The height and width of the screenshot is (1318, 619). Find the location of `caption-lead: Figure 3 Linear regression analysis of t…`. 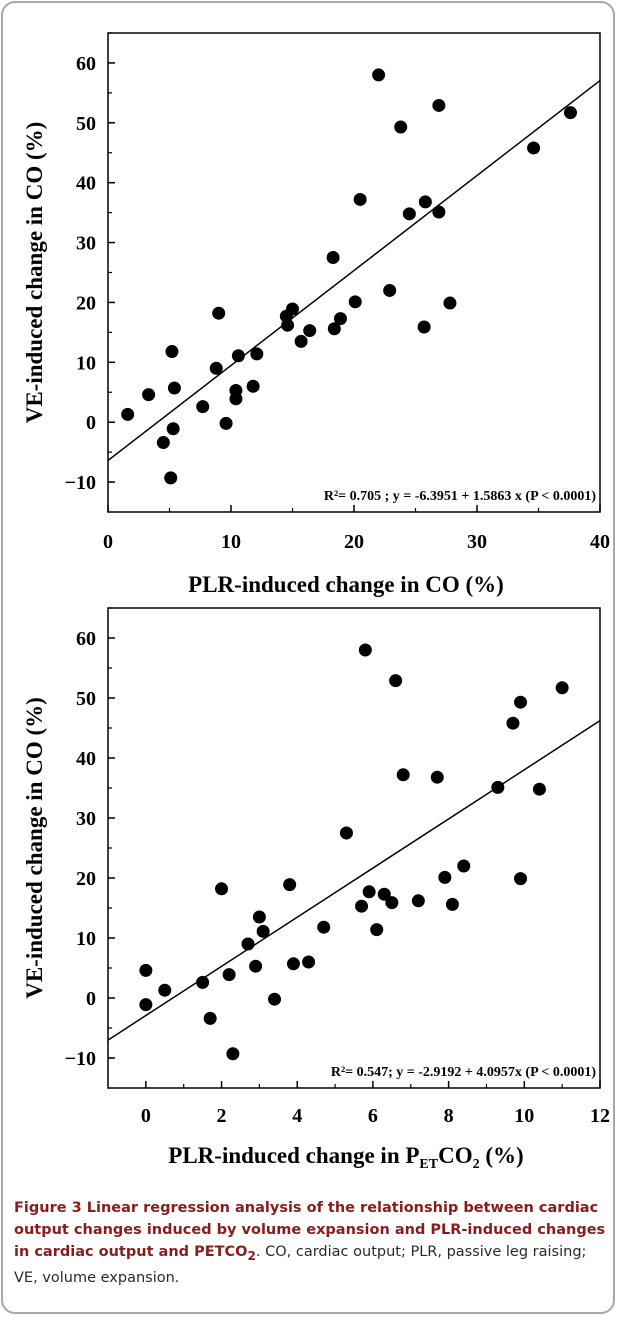

caption-lead: Figure 3 Linear regression analysis of t… is located at coordinates (310, 1230).